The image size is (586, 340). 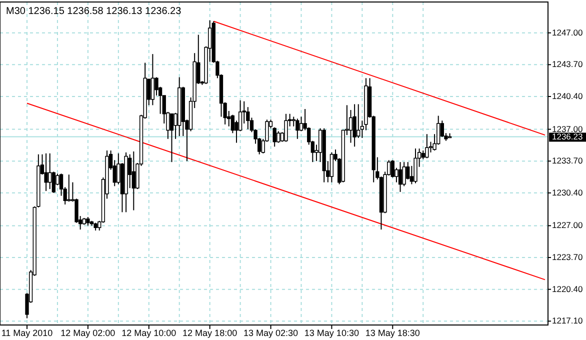 I want to click on y-tick-label: 1233.70, so click(x=567, y=161).